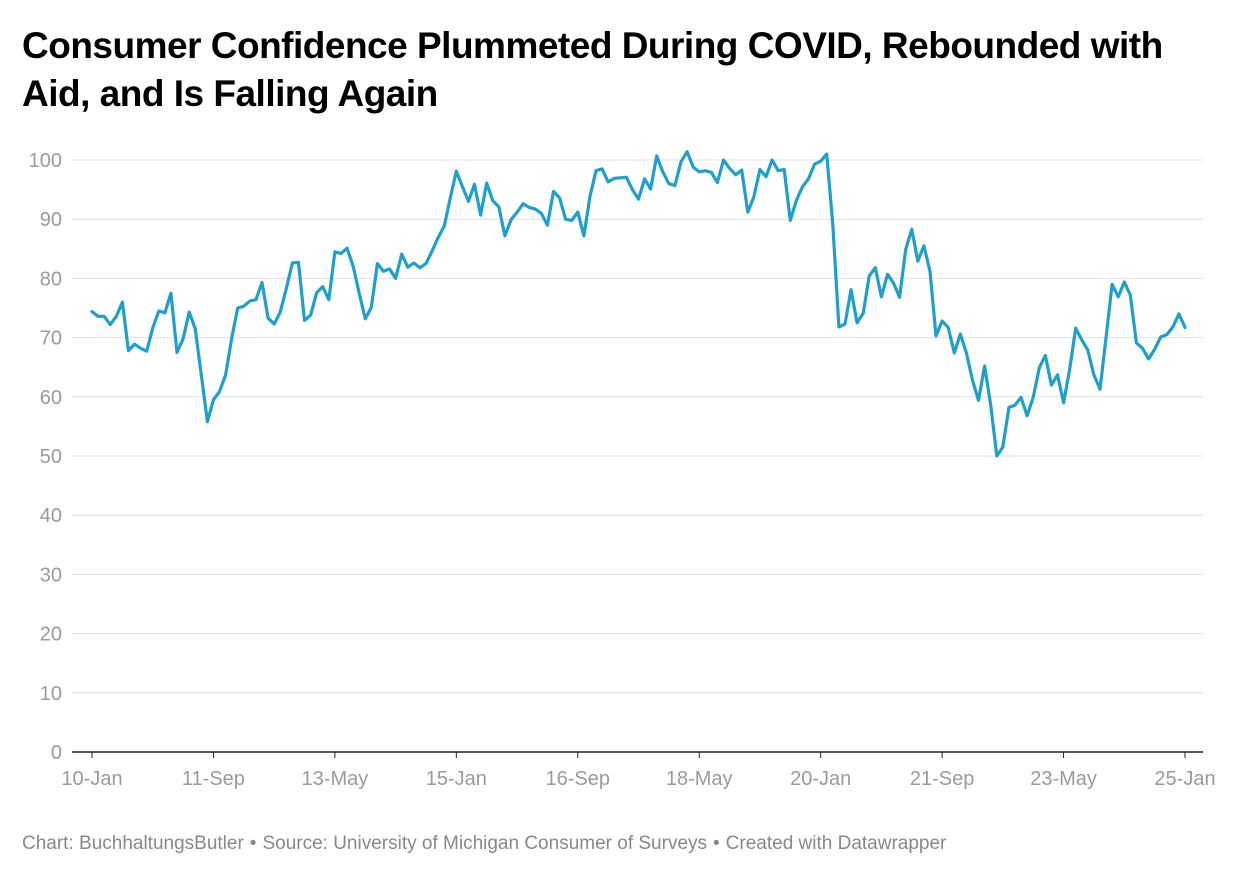 The image size is (1240, 878). What do you see at coordinates (820, 779) in the screenshot?
I see `x-tick-label: 20-Jan` at bounding box center [820, 779].